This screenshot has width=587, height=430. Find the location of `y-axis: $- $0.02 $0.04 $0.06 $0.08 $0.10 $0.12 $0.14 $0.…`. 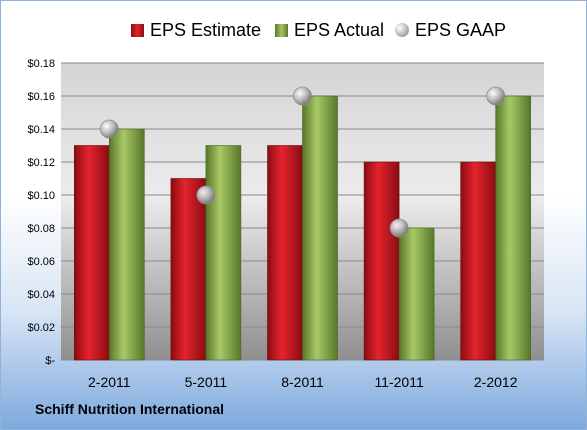

y-axis: $- $0.02 $0.04 $0.06 $0.08 $0.10 $0.12 $0.14 $0.… is located at coordinates (41, 212).